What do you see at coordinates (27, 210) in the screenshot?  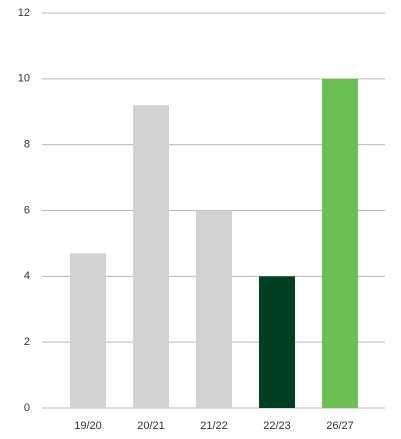 I see `y-tick-label: 6` at bounding box center [27, 210].